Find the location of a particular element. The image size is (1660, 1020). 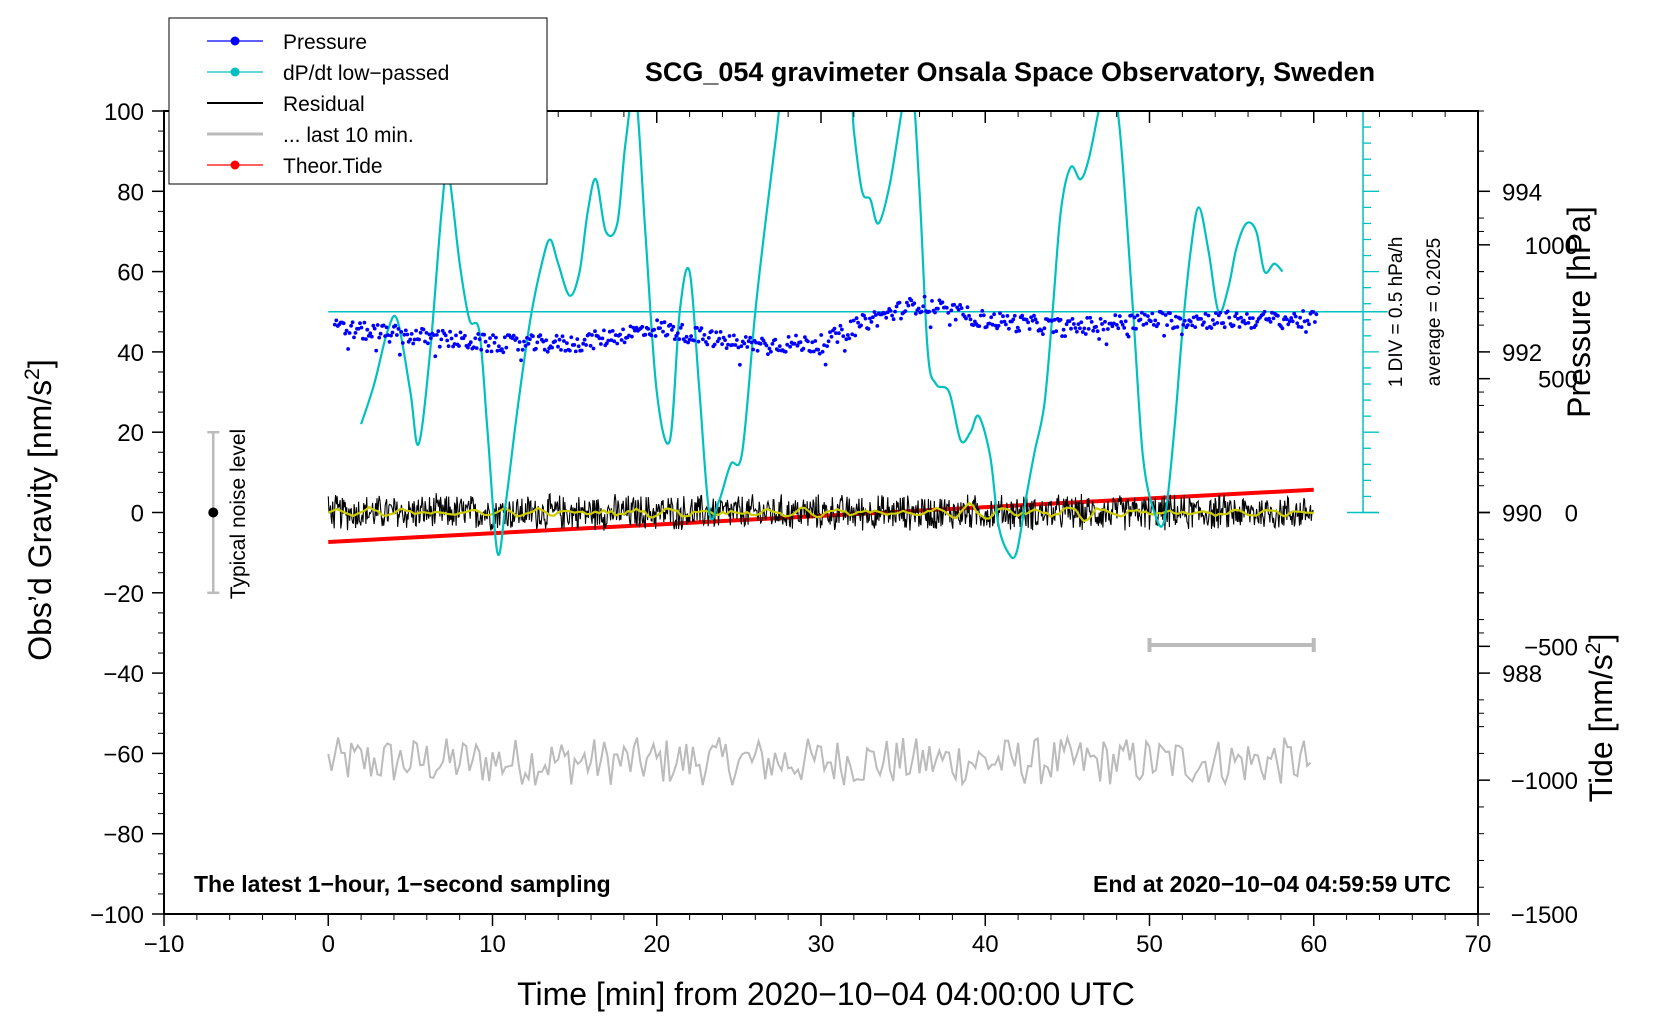

y-tick-label: −80 is located at coordinates (123, 835).